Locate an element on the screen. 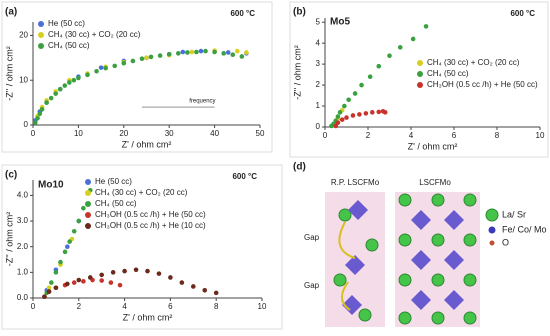  atoms is located at coordinates (405, 259).